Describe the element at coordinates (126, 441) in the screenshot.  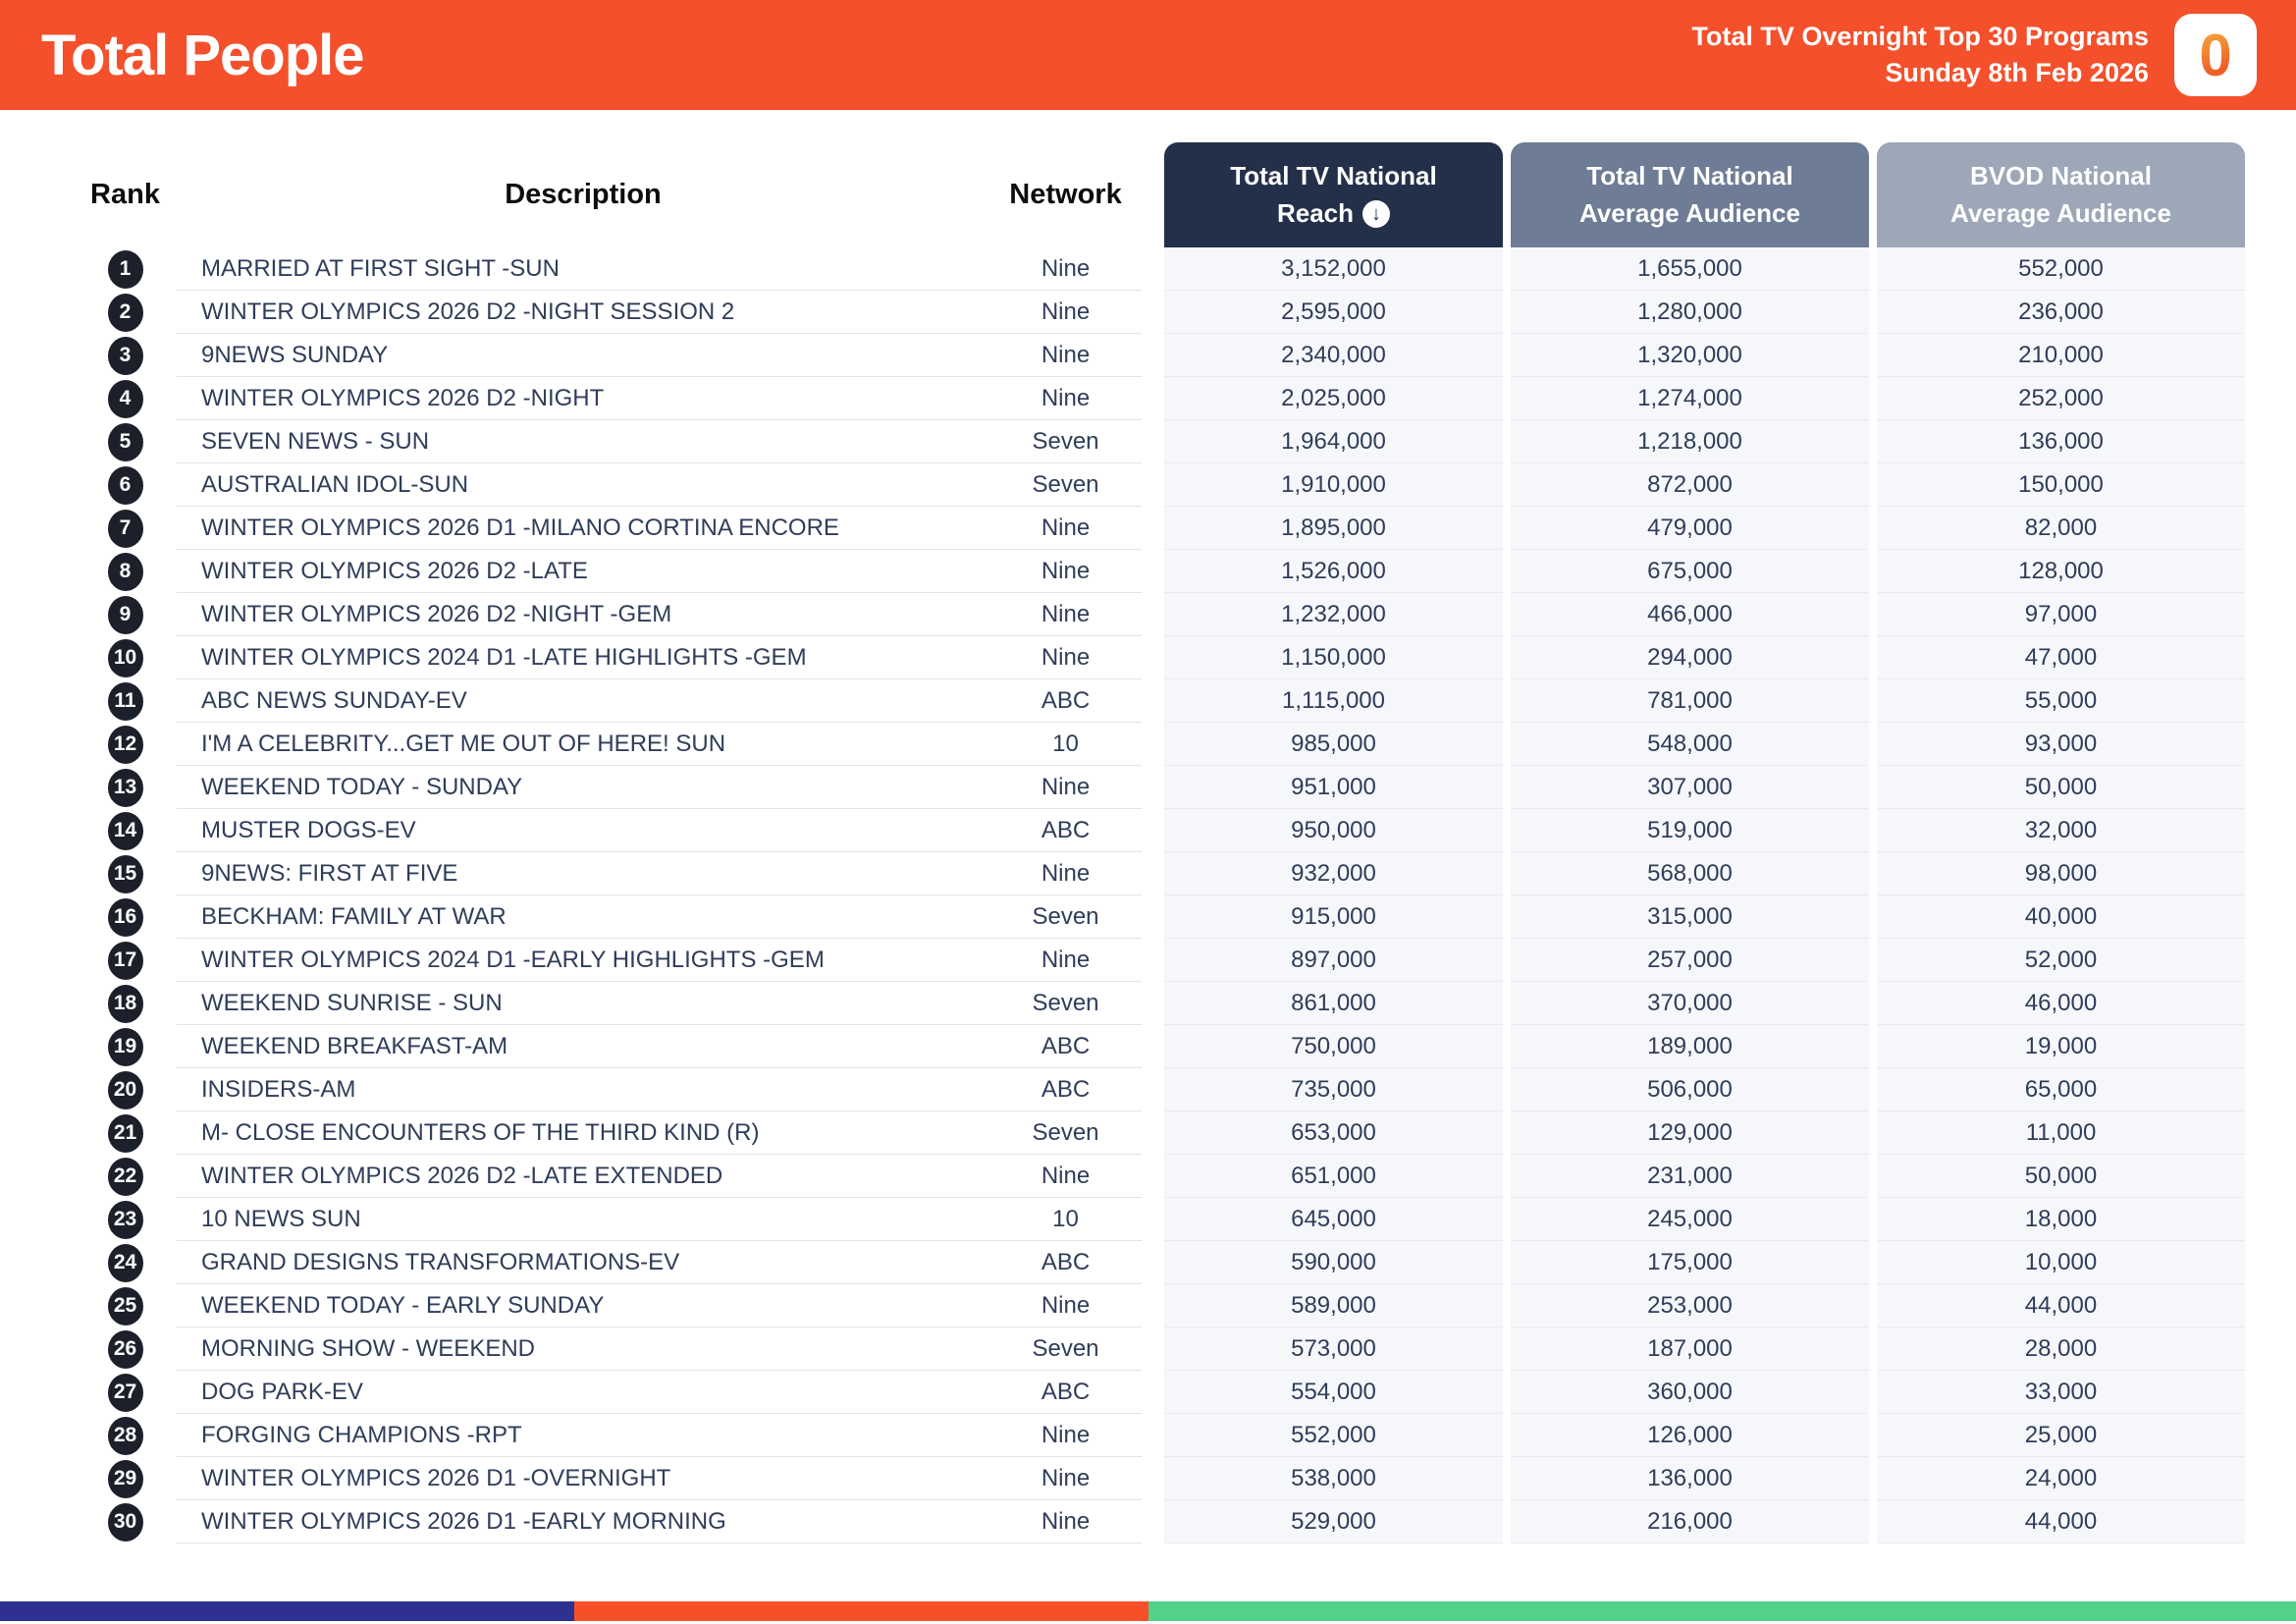
I see `rank-cell: 5` at that location.